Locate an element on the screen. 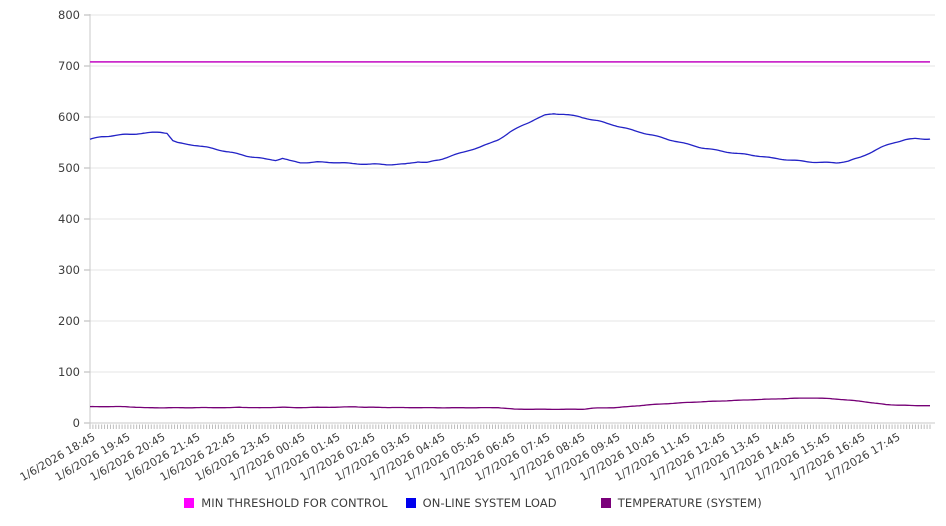 This screenshot has width=946, height=526. y-axis-tick-label: 800 is located at coordinates (69, 15).